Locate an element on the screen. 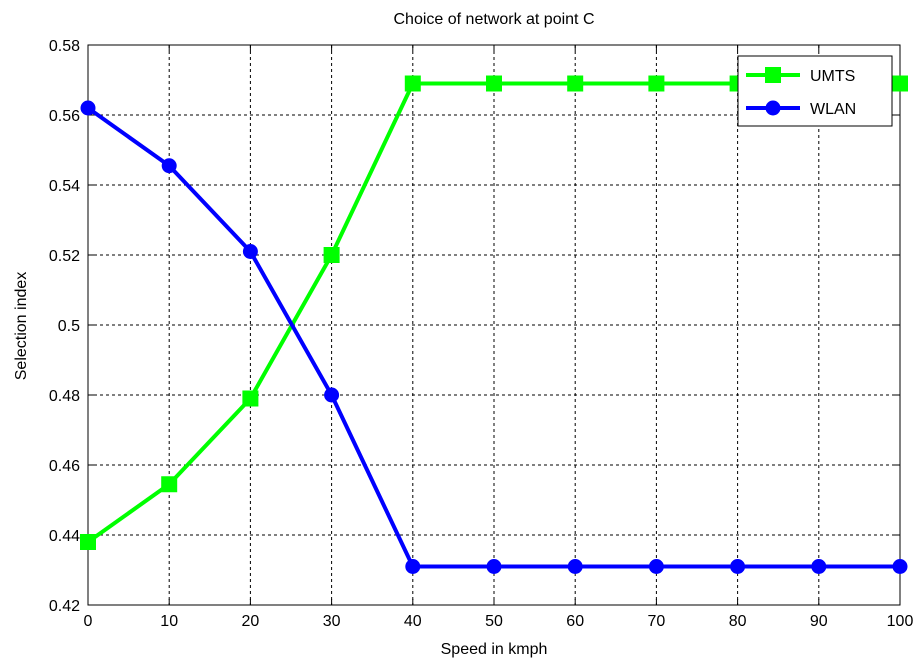 This screenshot has height=662, width=916. legend-label: WLAN is located at coordinates (833, 109).